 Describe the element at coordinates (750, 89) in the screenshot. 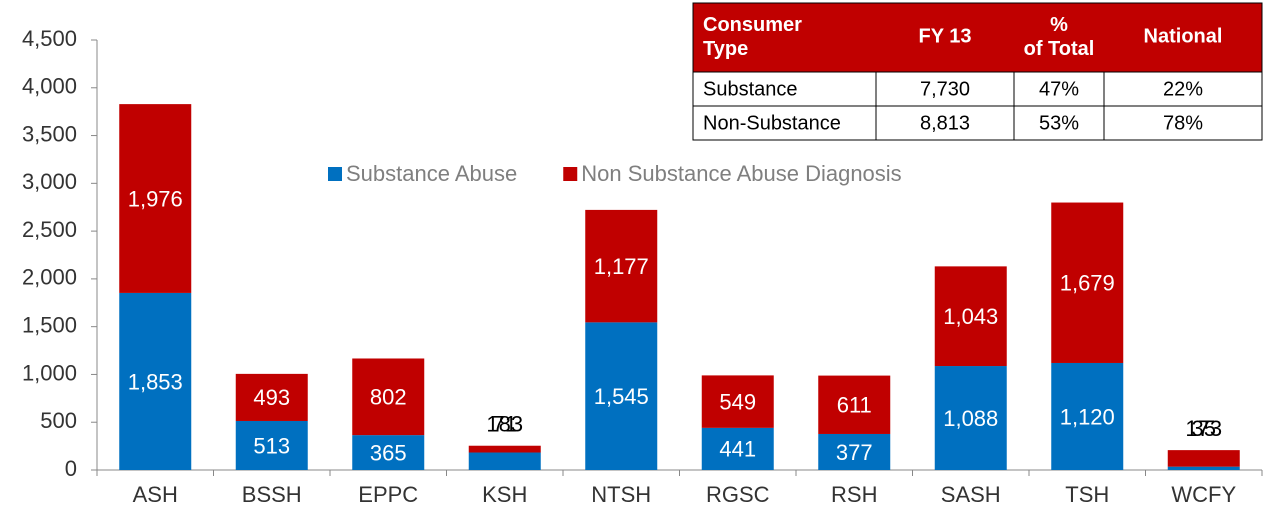

I see `table-cell: Substance` at that location.